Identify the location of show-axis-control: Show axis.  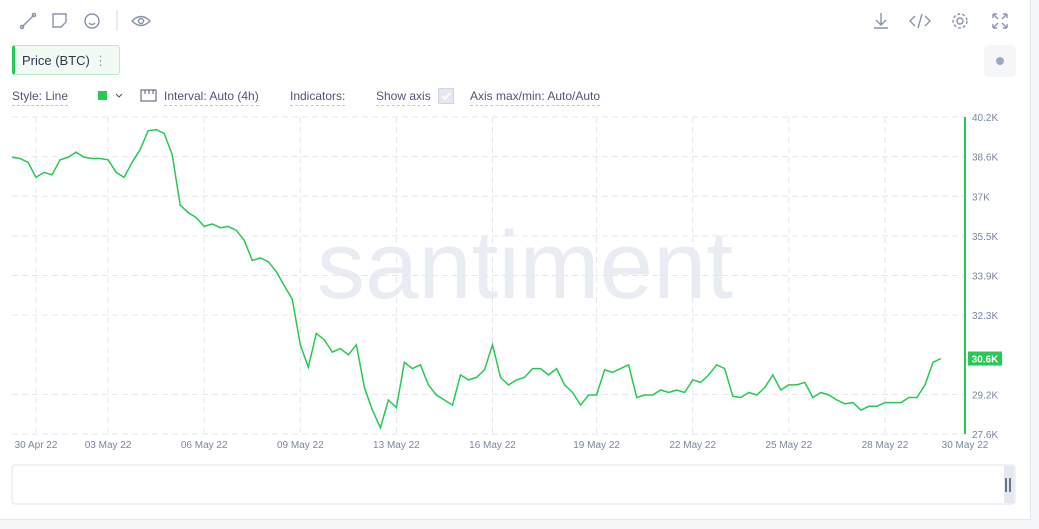
(403, 97).